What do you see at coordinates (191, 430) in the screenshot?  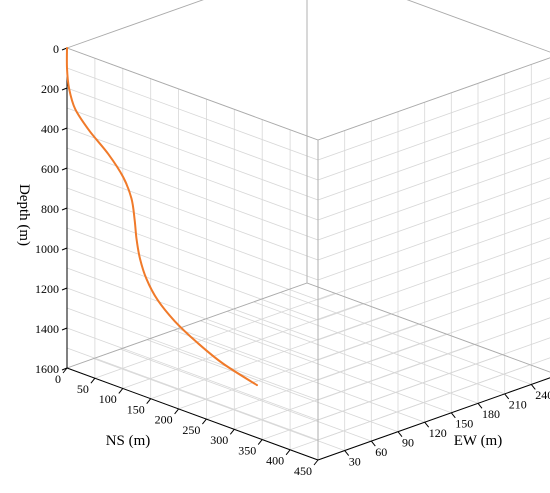 I see `ns-tick-label: 250` at bounding box center [191, 430].